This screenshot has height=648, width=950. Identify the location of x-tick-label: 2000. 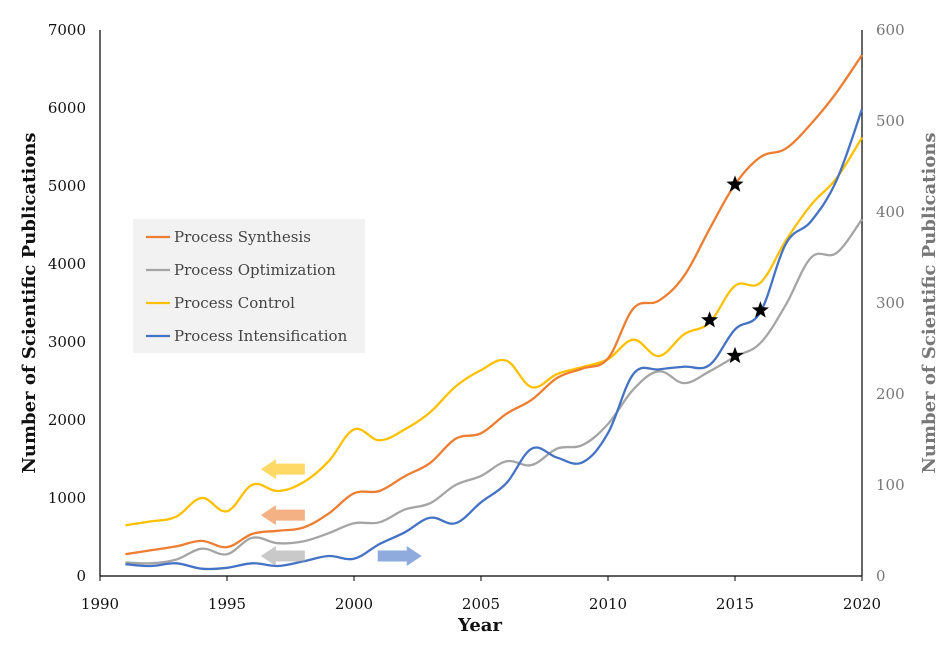
(354, 604).